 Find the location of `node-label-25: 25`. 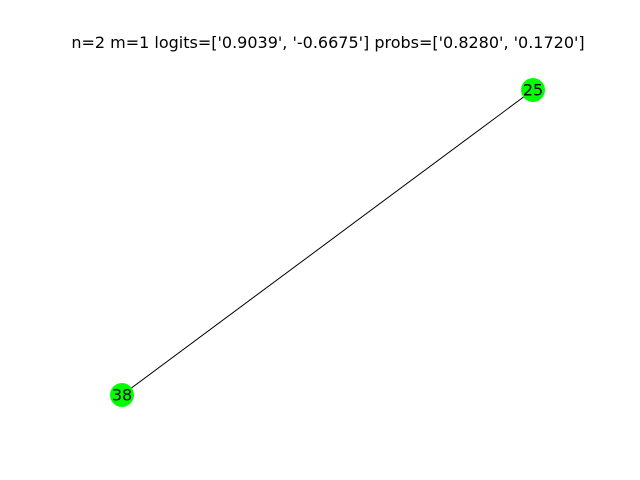

node-label-25: 25 is located at coordinates (533, 90).